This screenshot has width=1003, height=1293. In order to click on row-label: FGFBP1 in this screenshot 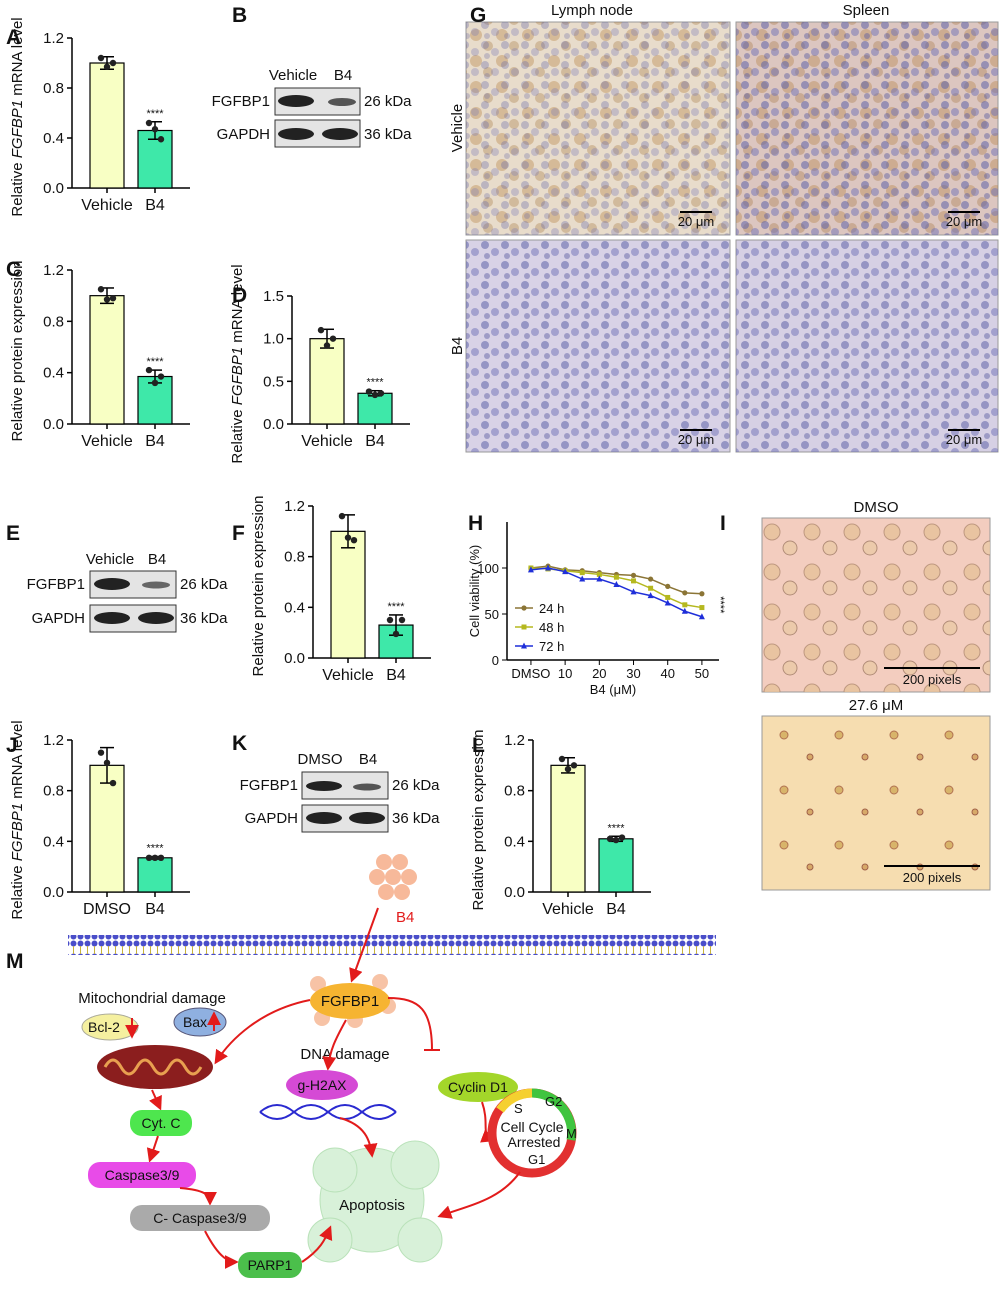, I will do `click(269, 785)`.